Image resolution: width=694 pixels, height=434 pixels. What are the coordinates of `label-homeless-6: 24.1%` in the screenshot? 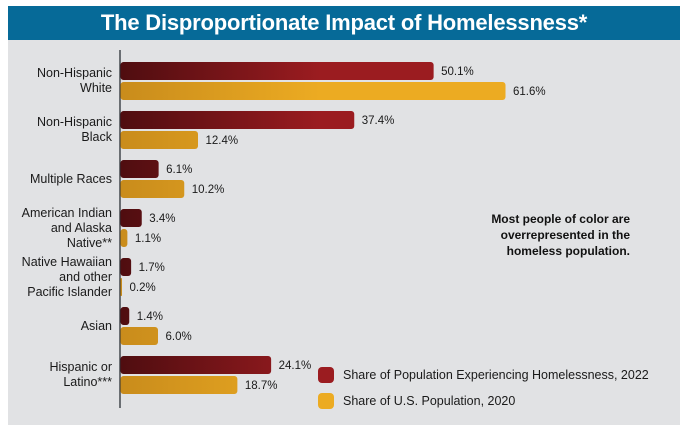 It's located at (295, 366).